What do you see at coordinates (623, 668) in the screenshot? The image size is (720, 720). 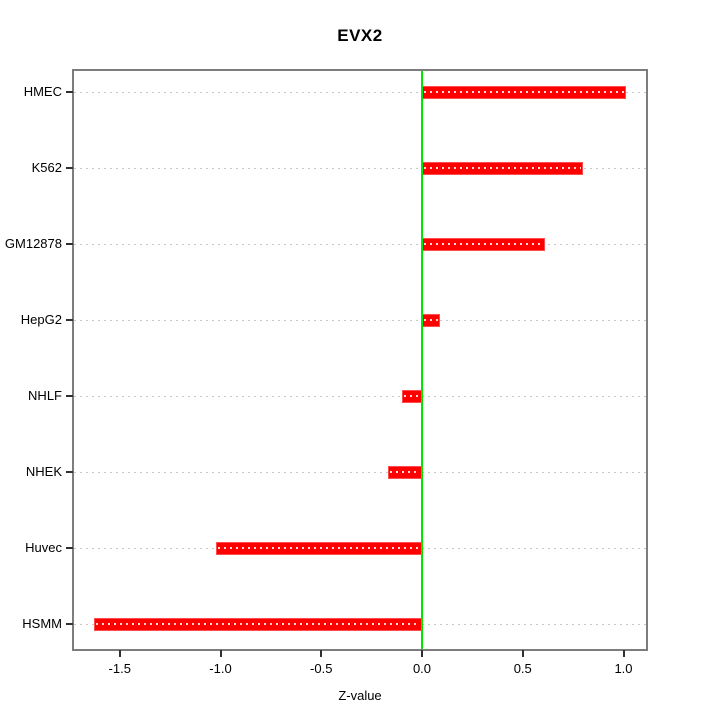 I see `x-axis-tick-label: 1.0` at bounding box center [623, 668].